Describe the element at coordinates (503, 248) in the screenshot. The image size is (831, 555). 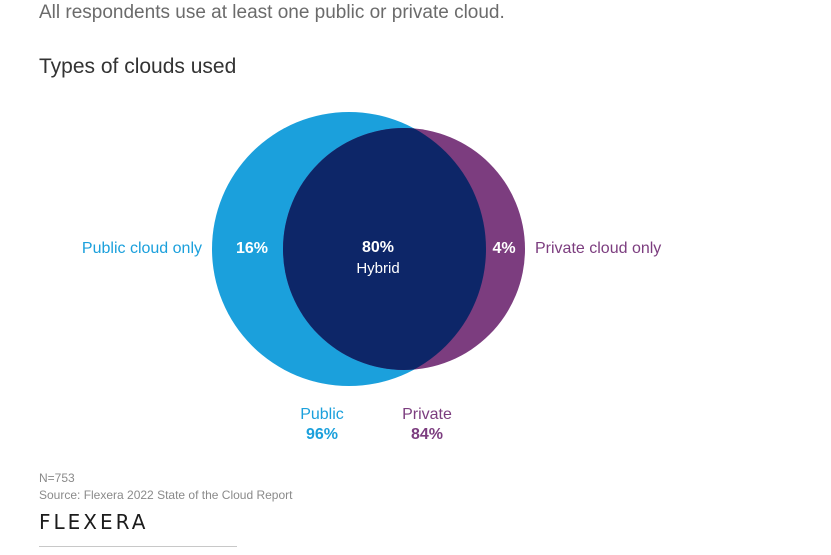
I see `private-only-value: 4%` at that location.